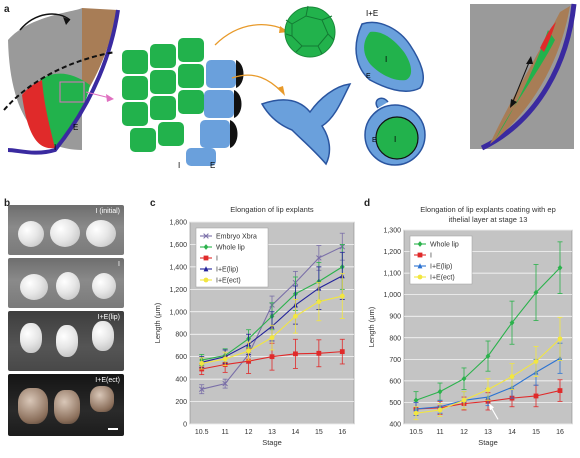 This screenshot has height=458, width=580. I want to click on embryo-dashed-line, so click(59, 81).